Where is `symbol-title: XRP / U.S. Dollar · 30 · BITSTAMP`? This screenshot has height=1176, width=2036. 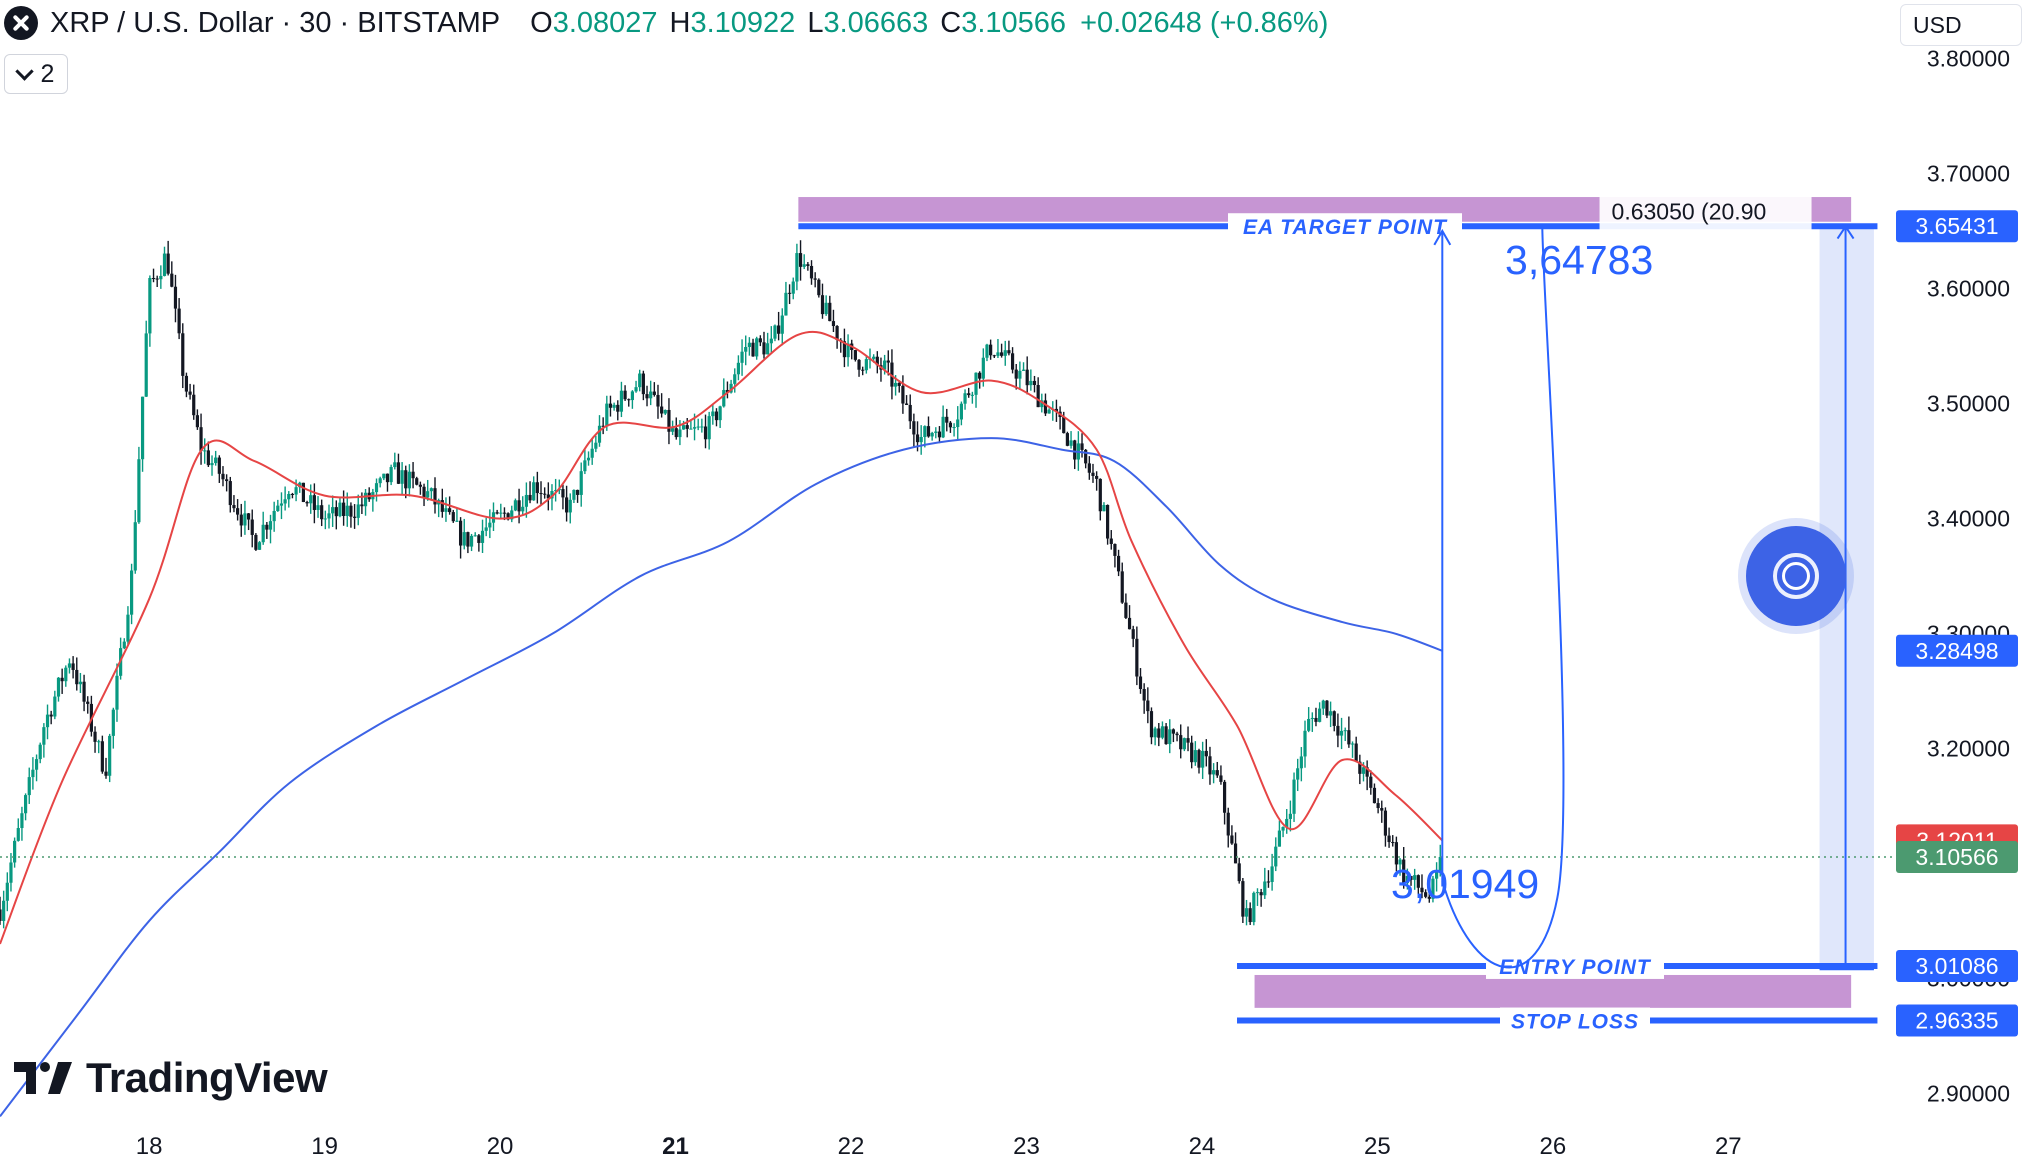
symbol-title: XRP / U.S. Dollar · 30 · BITSTAMP is located at coordinates (275, 22).